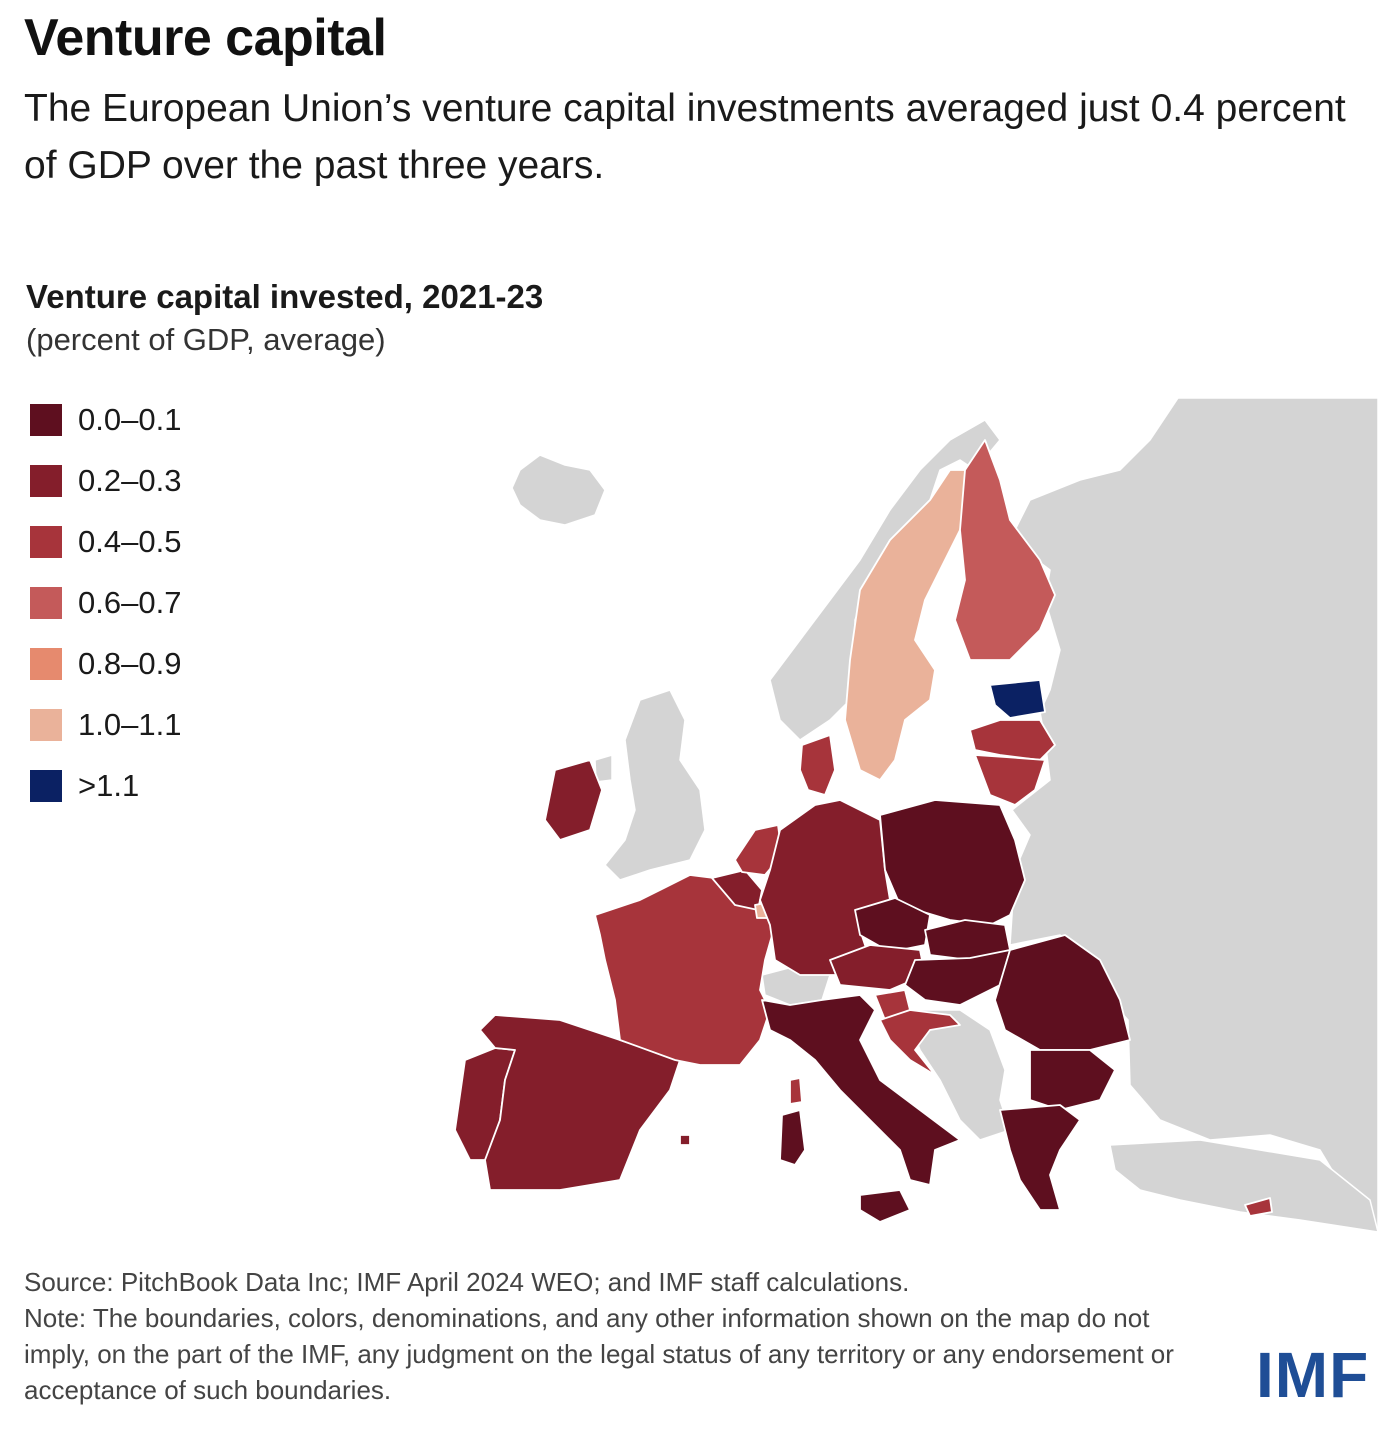 This screenshot has height=1442, width=1398. What do you see at coordinates (910, 625) in the screenshot?
I see `country-sweden` at bounding box center [910, 625].